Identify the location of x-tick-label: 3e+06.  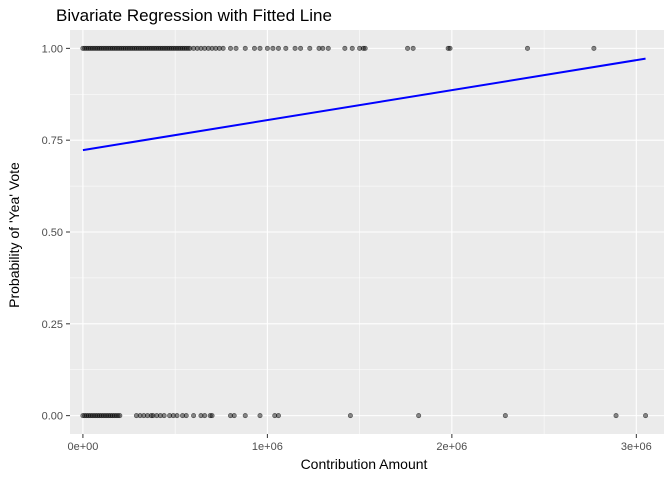
(636, 447).